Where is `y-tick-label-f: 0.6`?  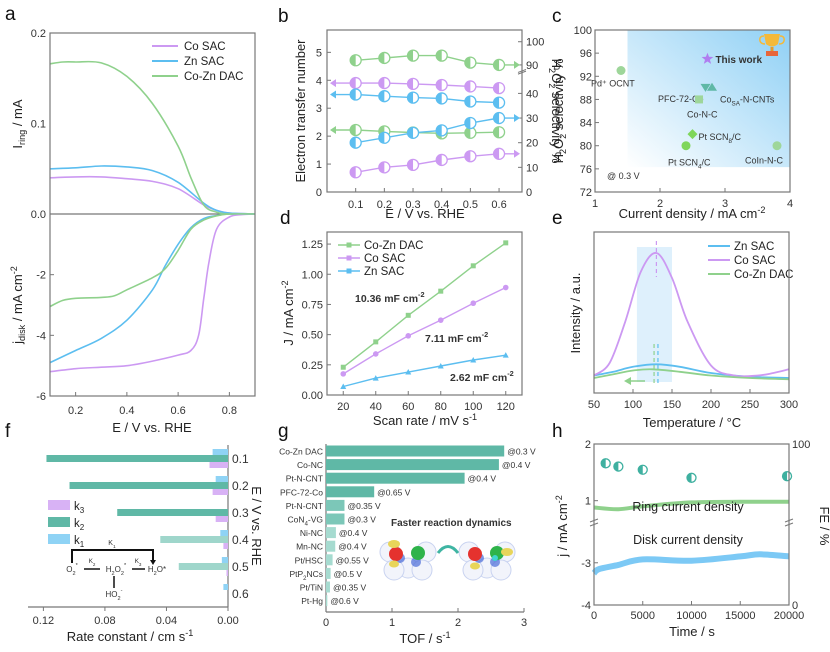 y-tick-label-f: 0.6 is located at coordinates (240, 594).